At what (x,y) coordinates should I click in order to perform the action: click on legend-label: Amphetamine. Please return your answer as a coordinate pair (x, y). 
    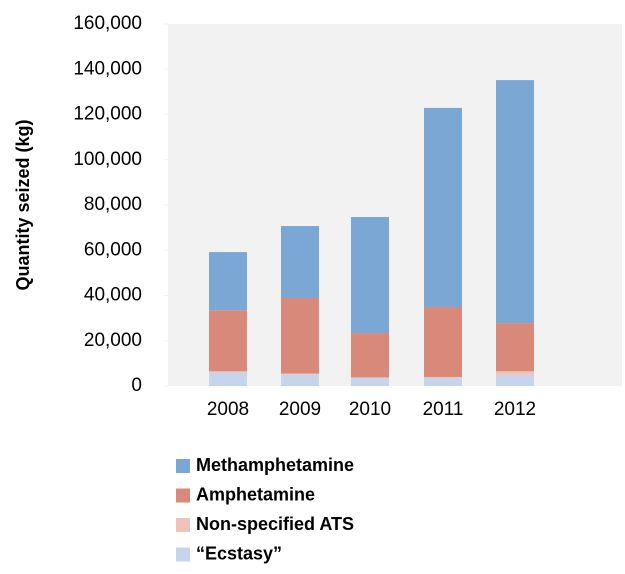
    Looking at the image, I should click on (255, 494).